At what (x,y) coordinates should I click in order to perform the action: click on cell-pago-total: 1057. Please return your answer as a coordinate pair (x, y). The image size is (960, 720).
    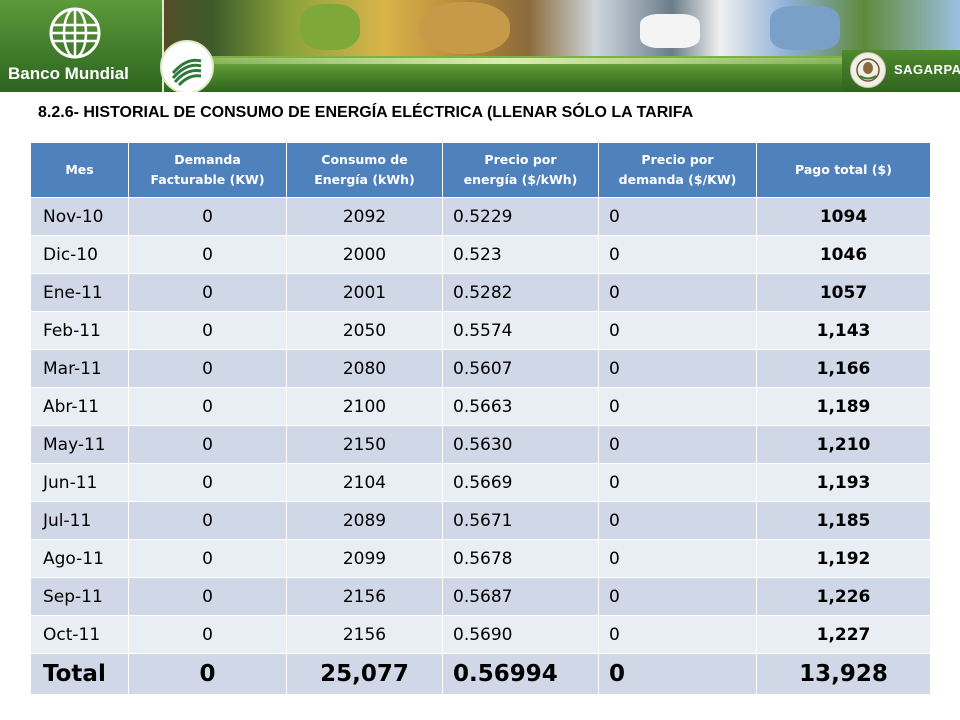
    Looking at the image, I should click on (843, 292).